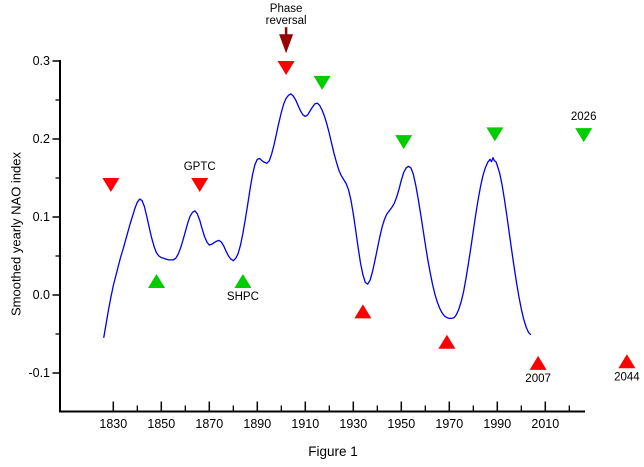 The height and width of the screenshot is (467, 644). I want to click on y-tick-label: -0.1, so click(39, 373).